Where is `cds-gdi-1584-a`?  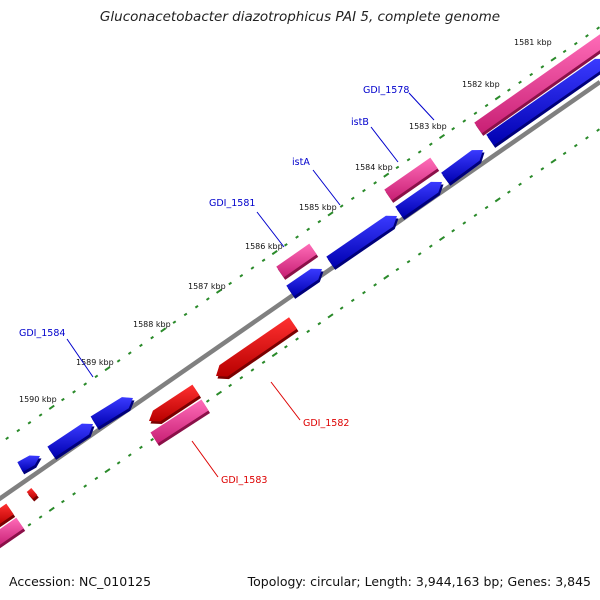
cds-gdi-1584-a is located at coordinates (111, 412).